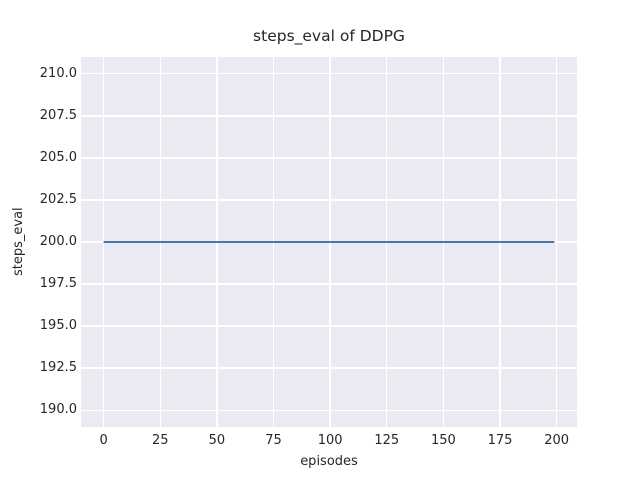 The image size is (640, 480). Describe the element at coordinates (58, 326) in the screenshot. I see `y-tick-label: 195.0` at that location.